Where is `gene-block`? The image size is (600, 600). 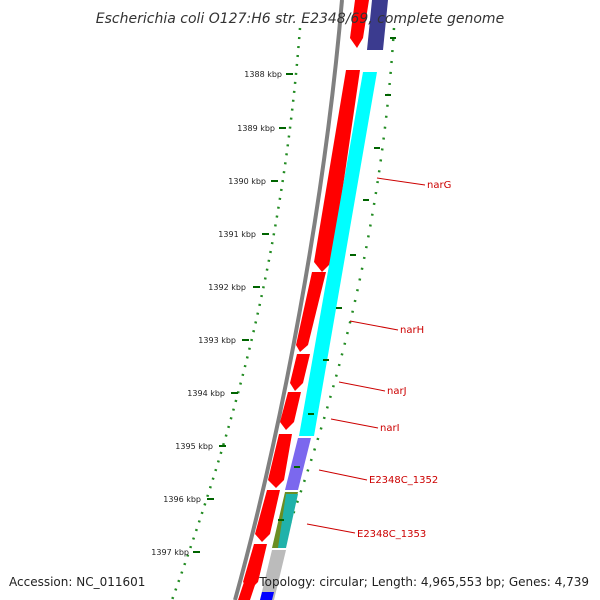
gene-block is located at coordinates (338, 254).